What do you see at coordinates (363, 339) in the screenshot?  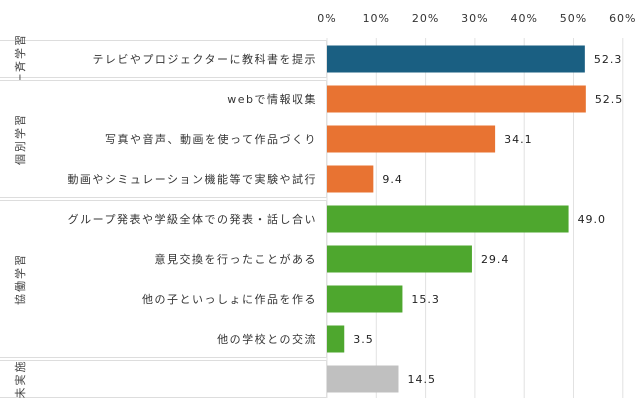 I see `data-label: 3.5` at bounding box center [363, 339].